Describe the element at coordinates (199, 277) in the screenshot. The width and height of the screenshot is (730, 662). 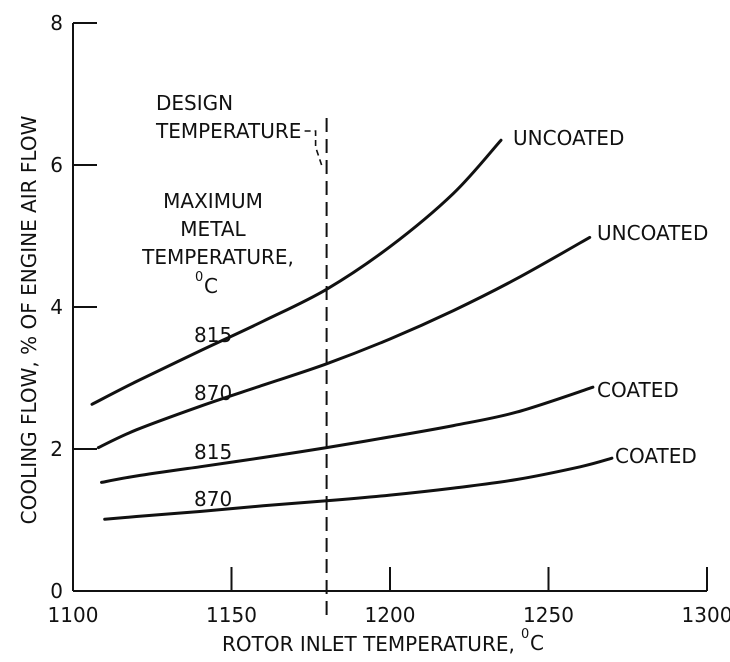
I see `legend-title-degree-prefix: 0` at that location.